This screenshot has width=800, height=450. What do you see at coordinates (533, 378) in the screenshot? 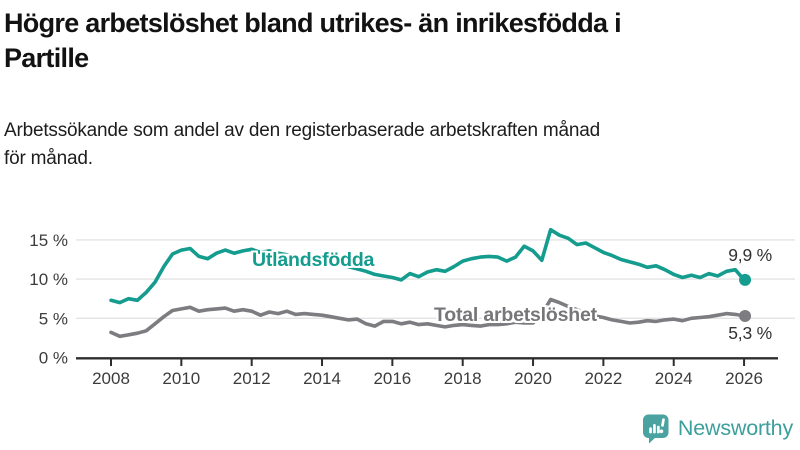
I see `x-tick-label: 2020` at bounding box center [533, 378].